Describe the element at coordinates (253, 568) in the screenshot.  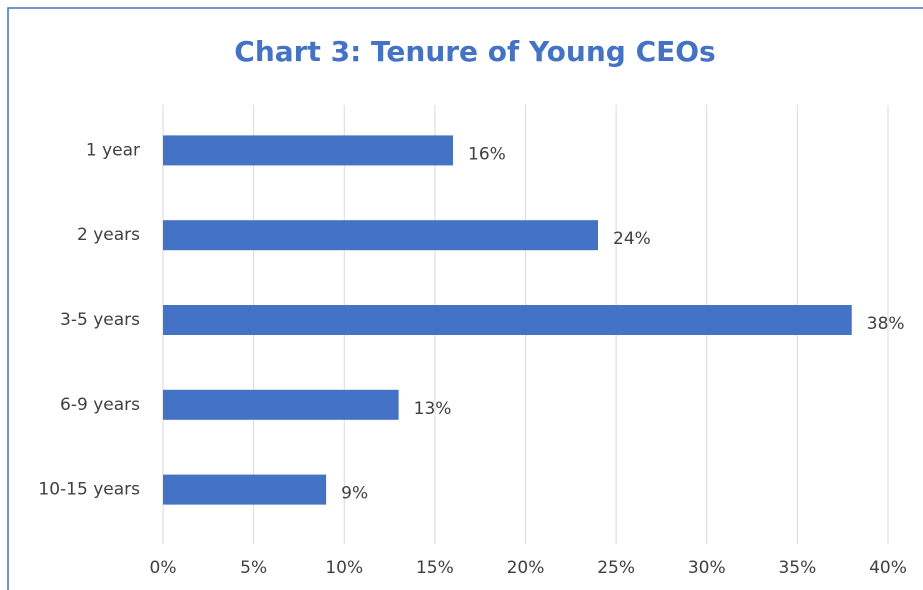
I see `x-tick-label: 5%` at that location.